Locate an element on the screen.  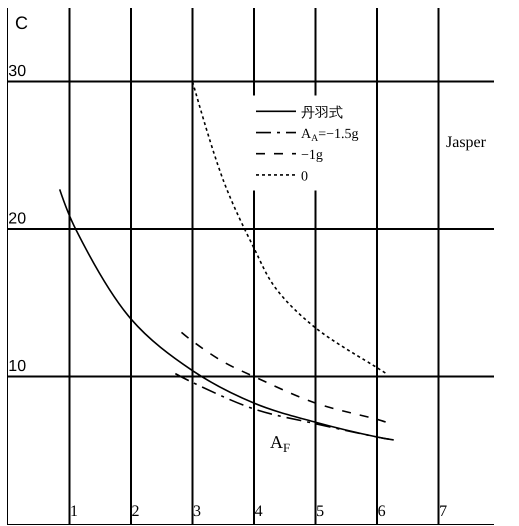
x-tick-label: 6 is located at coordinates (382, 511).